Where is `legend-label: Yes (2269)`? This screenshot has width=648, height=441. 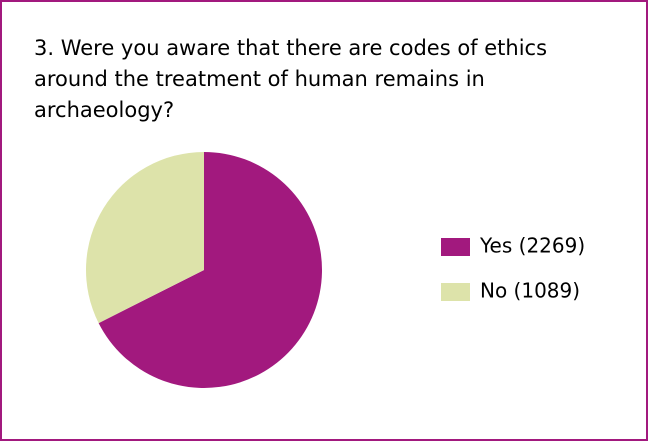
legend-label: Yes (2269) is located at coordinates (532, 246).